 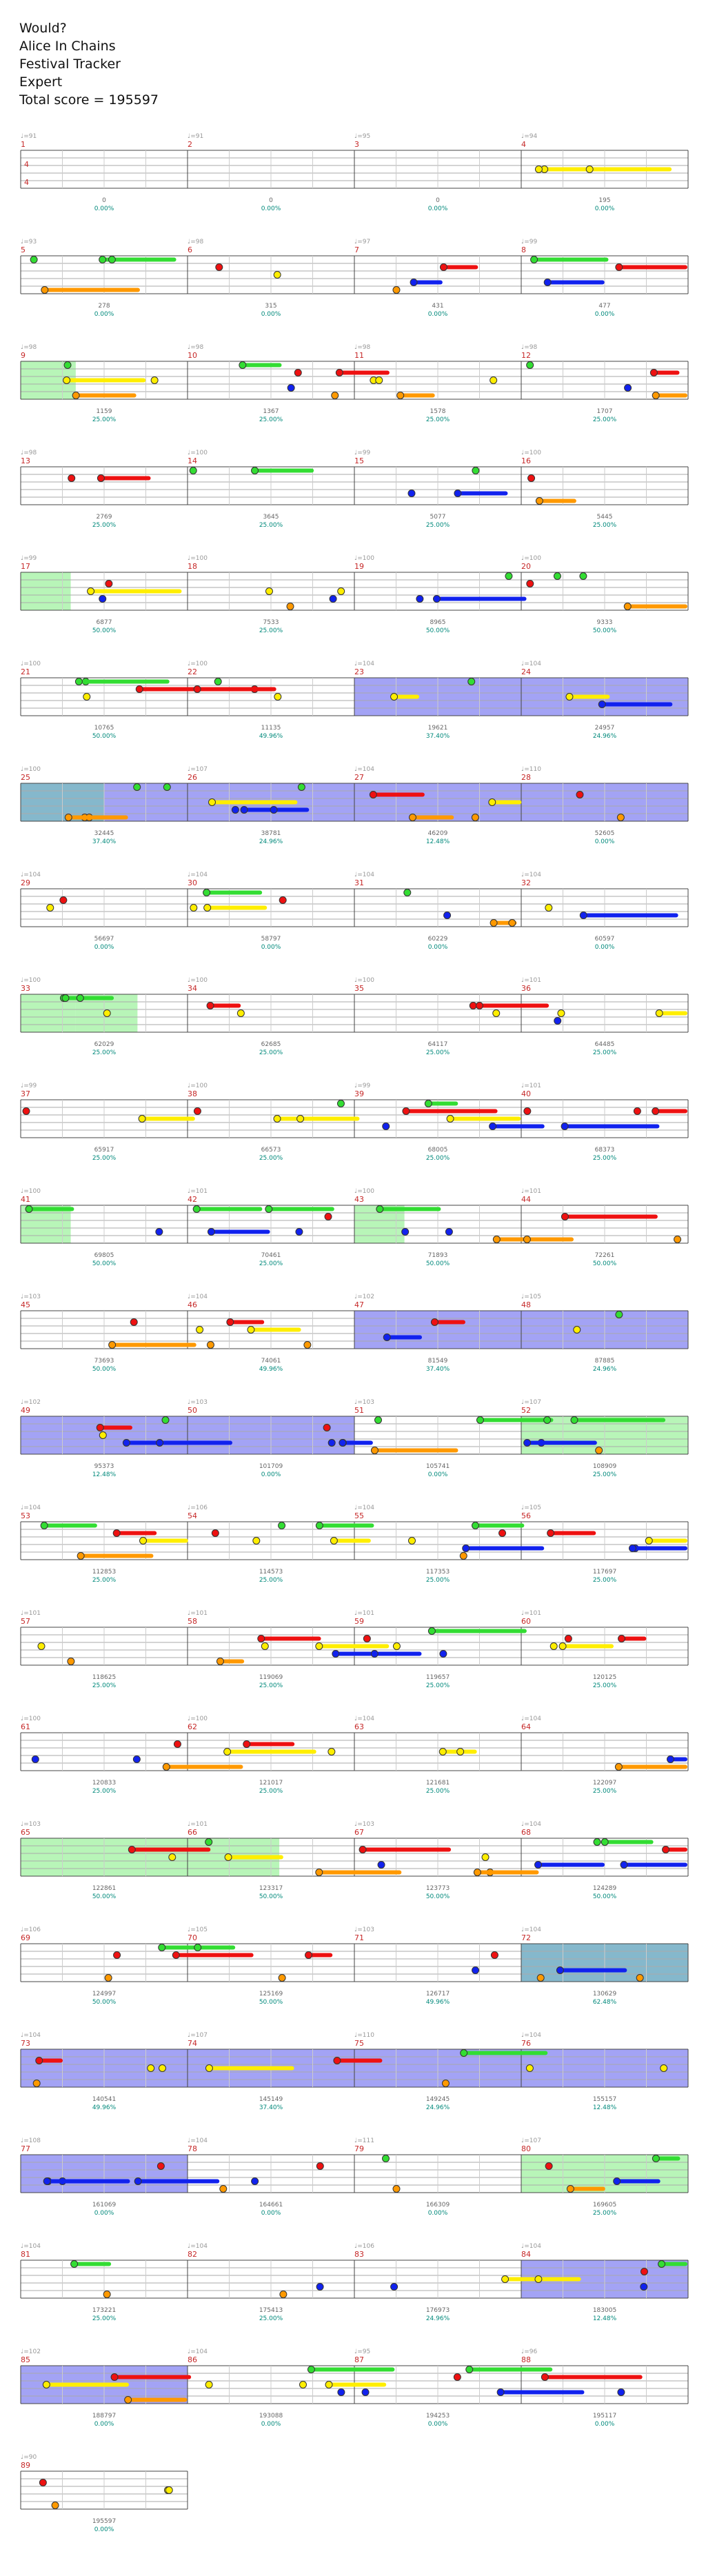 I want to click on measure-score: 126717, so click(x=438, y=1994).